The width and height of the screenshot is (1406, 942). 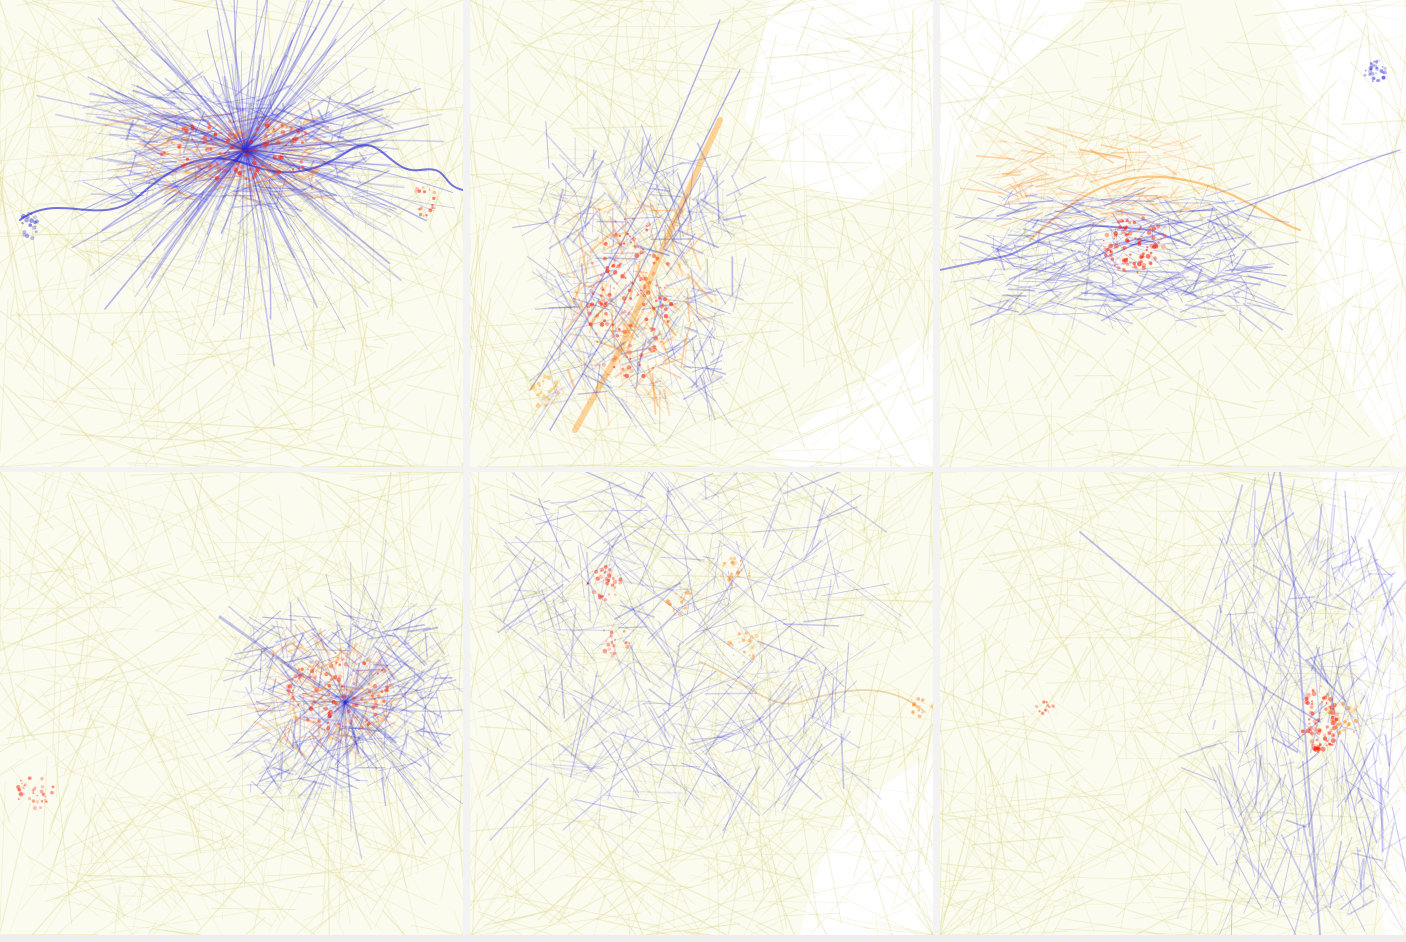 I want to click on orange-hotspot, so click(x=543, y=395).